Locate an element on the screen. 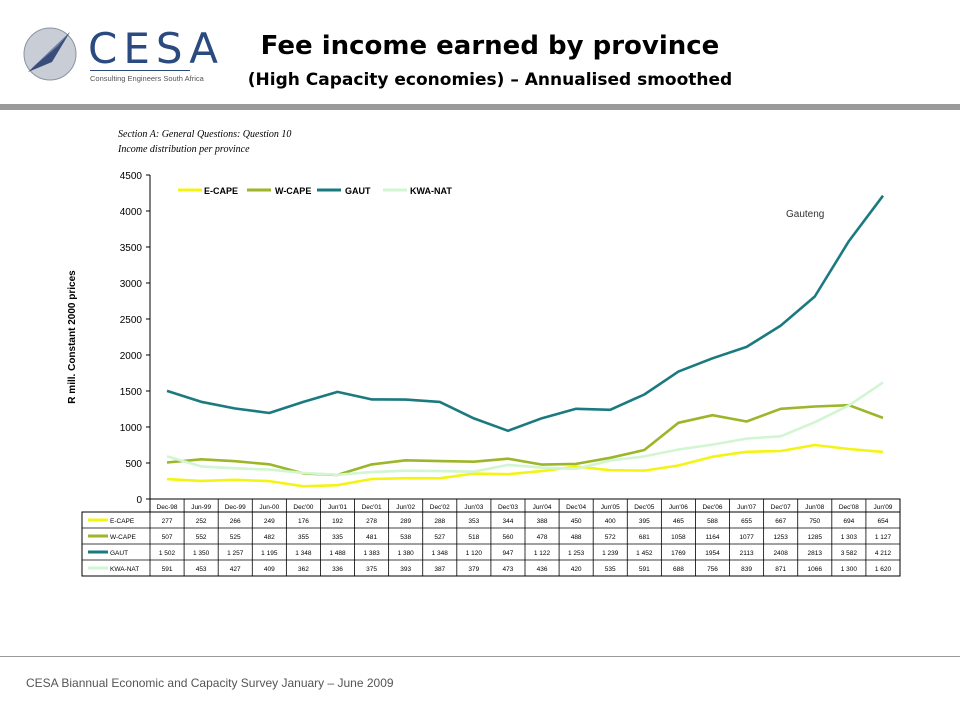 Image resolution: width=960 pixels, height=720 pixels. data-label: 1164 is located at coordinates (713, 537).